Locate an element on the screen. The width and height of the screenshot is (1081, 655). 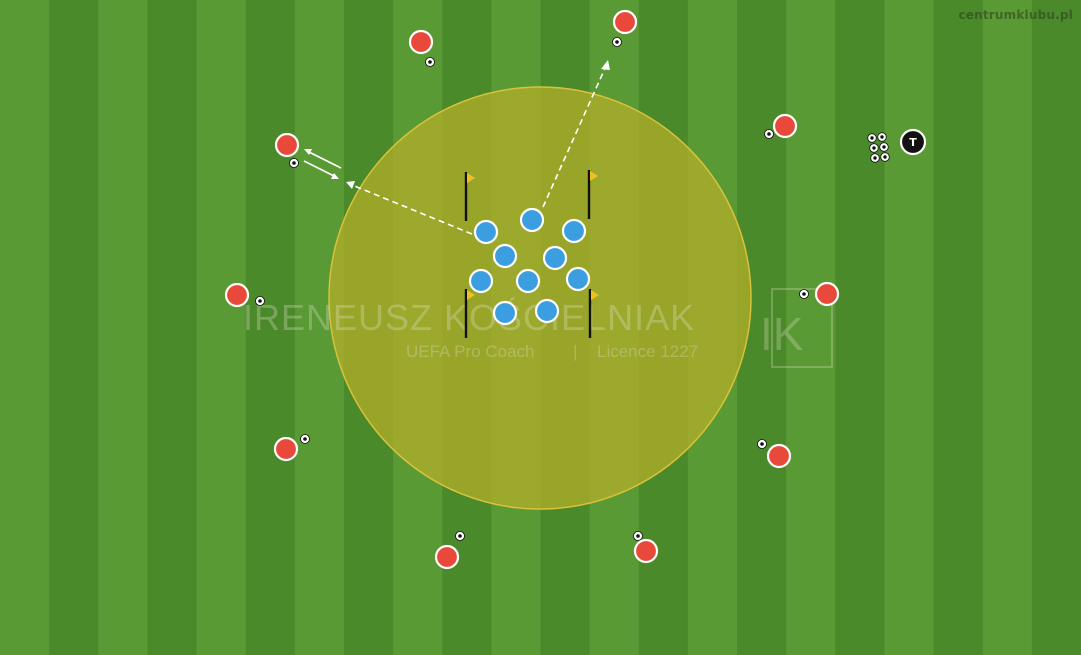
arrowhead-run-2-icon is located at coordinates (335, 176).